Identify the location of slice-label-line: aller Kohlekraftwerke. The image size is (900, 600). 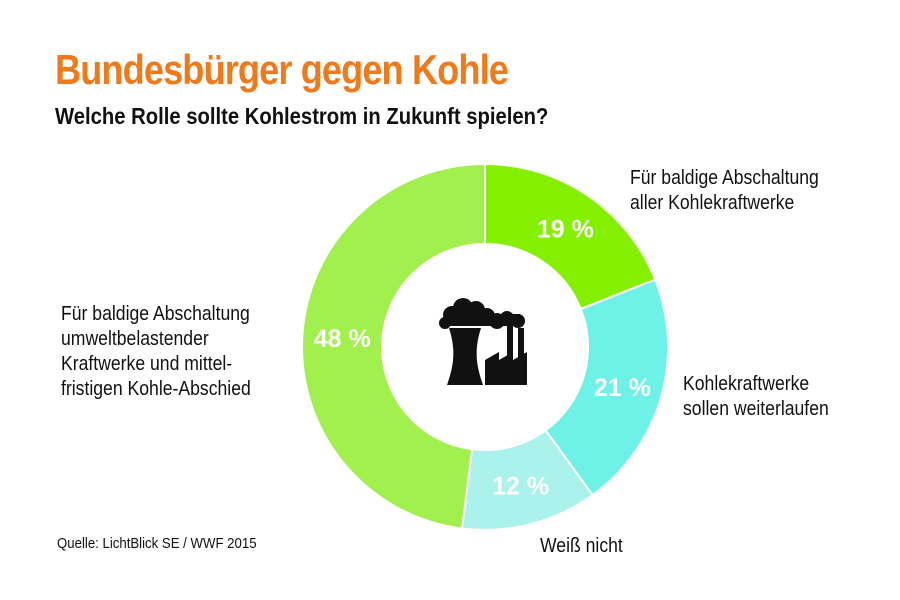
(712, 203).